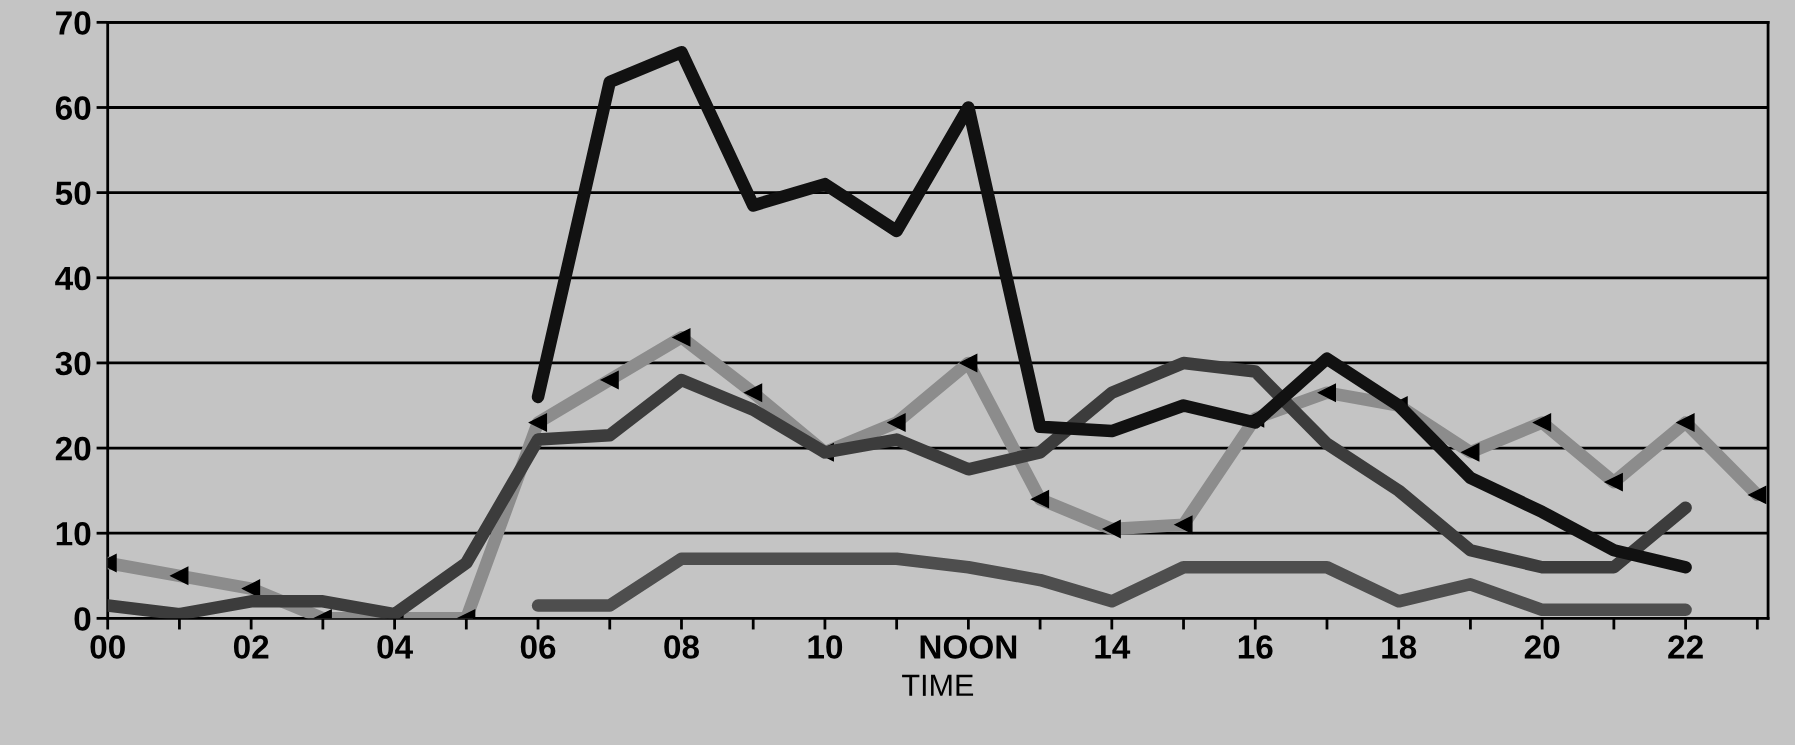 This screenshot has height=745, width=1795. I want to click on x-tick-label: 22, so click(1685, 647).